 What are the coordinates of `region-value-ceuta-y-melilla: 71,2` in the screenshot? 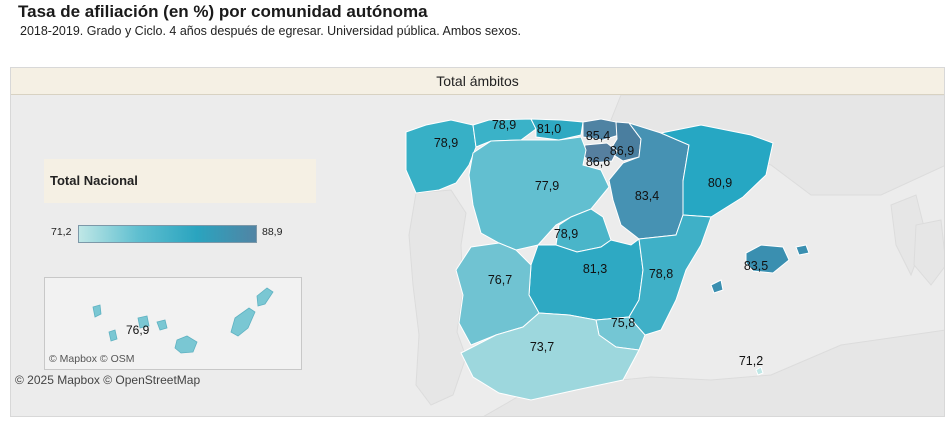 It's located at (751, 361).